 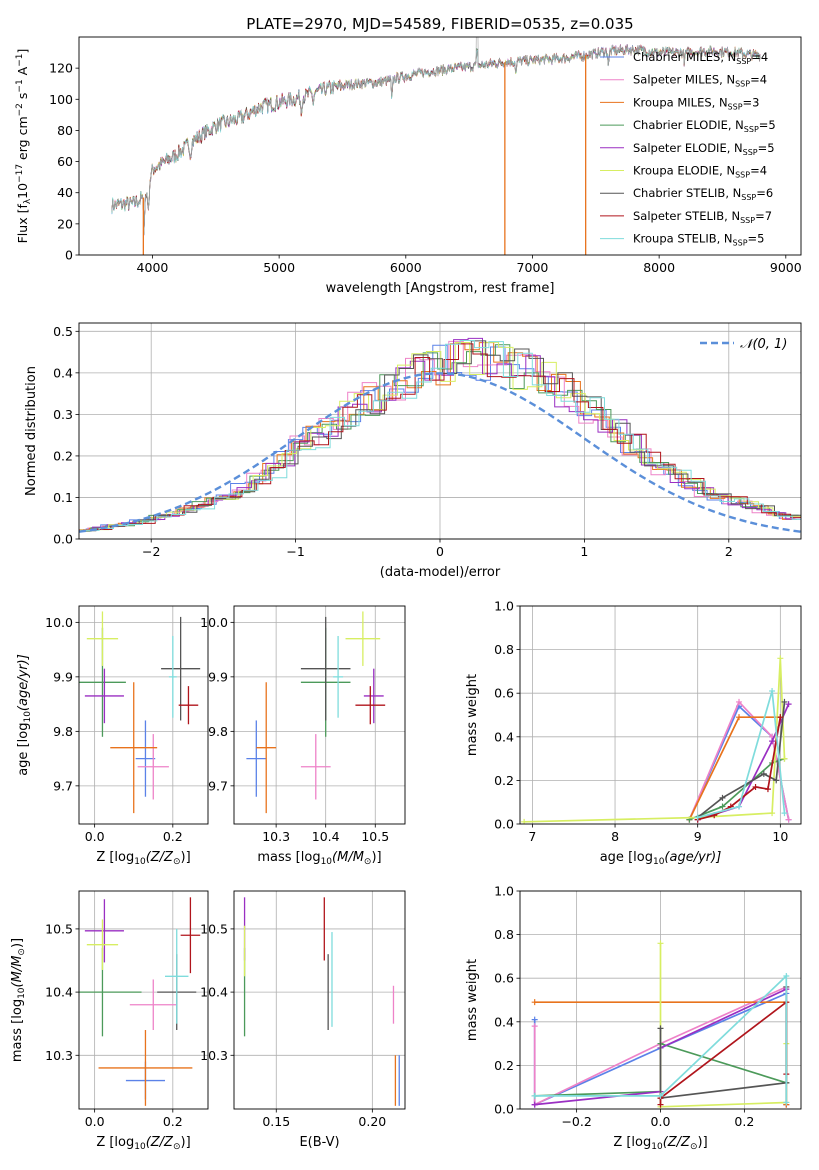 What do you see at coordinates (764, 193) in the screenshot?
I see `label-part: =6` at bounding box center [764, 193].